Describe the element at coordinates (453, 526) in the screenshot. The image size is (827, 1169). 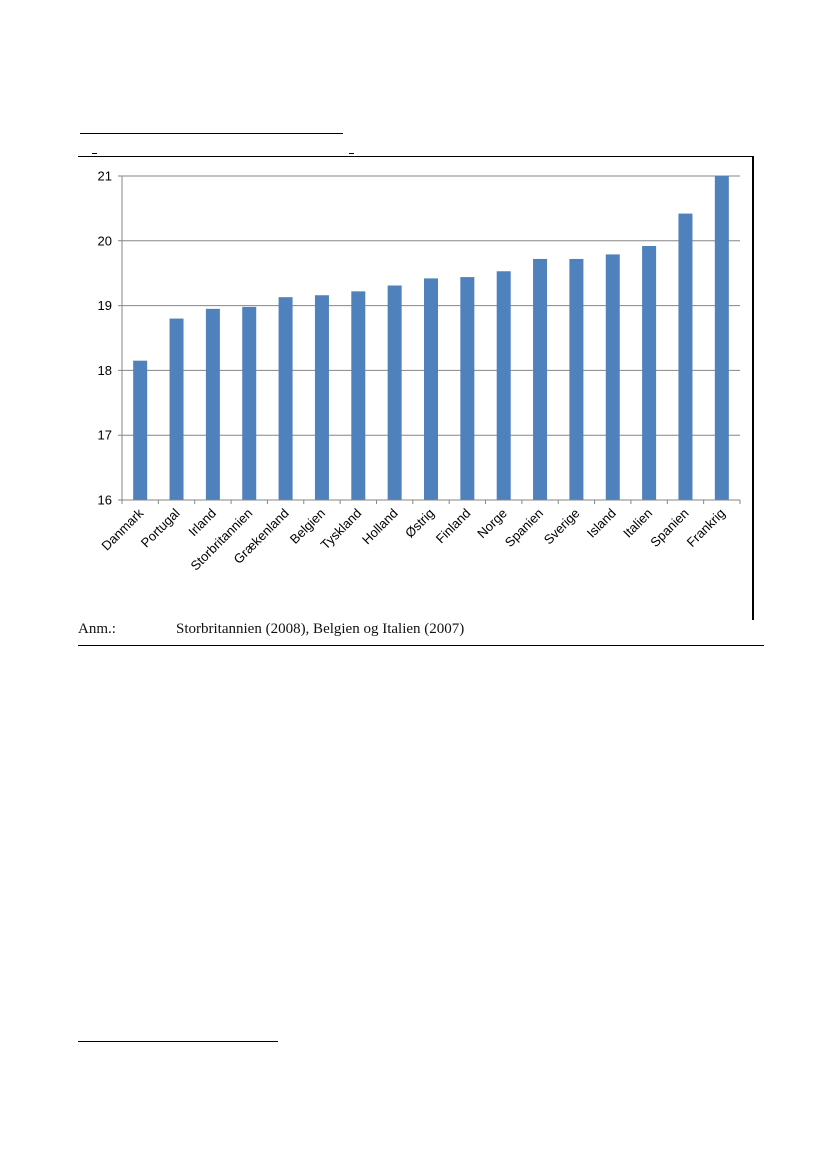
I see `x-tick-label: Finland` at that location.